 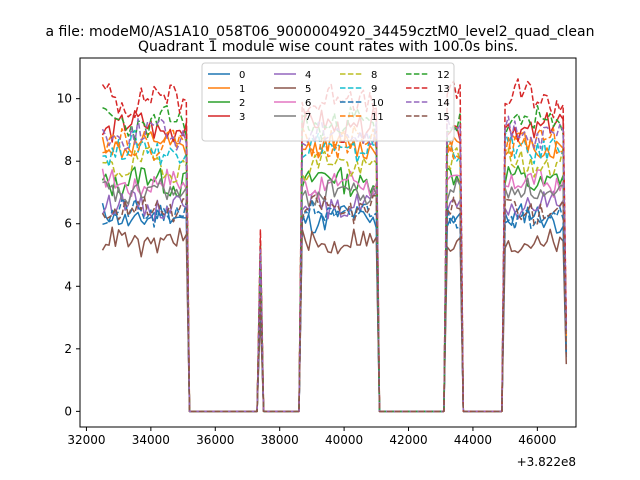 I want to click on x-tick-label-34000: 34000, so click(x=151, y=440).